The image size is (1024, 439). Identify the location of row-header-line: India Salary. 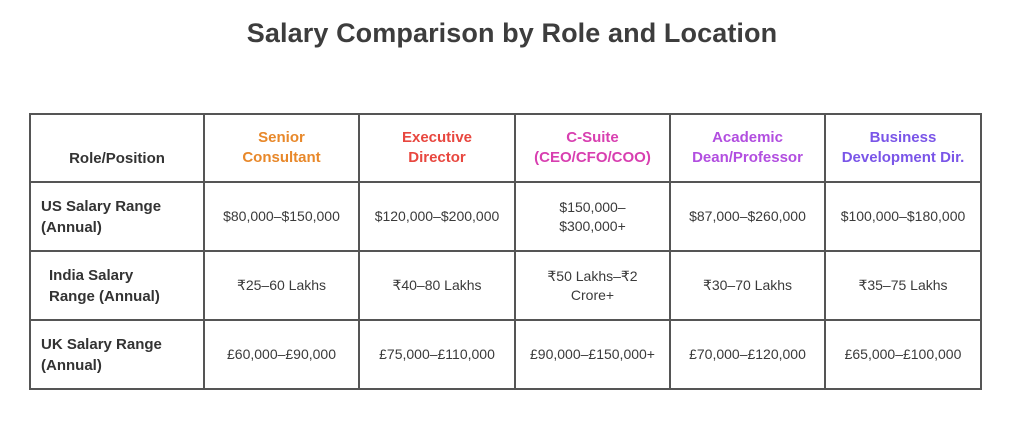
(91, 275).